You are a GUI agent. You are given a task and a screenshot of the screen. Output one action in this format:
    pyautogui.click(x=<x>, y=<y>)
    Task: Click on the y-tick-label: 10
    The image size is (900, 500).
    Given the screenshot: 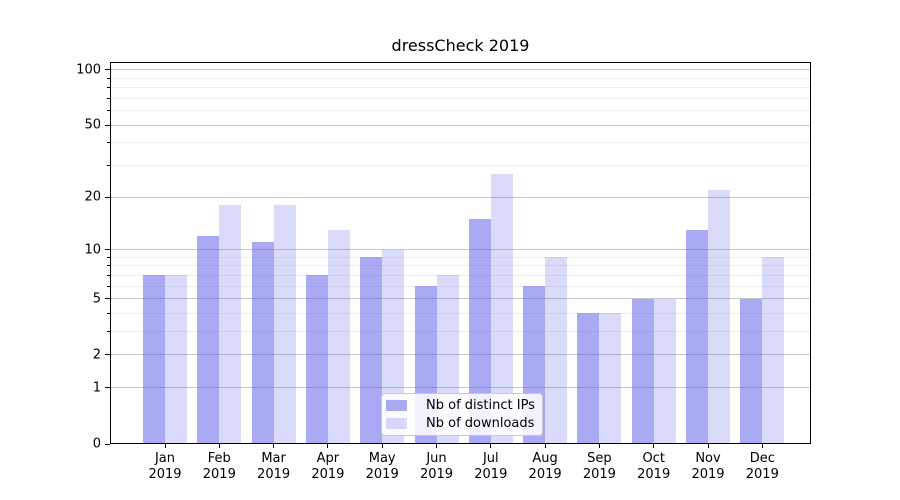 What is the action you would take?
    pyautogui.click(x=92, y=249)
    